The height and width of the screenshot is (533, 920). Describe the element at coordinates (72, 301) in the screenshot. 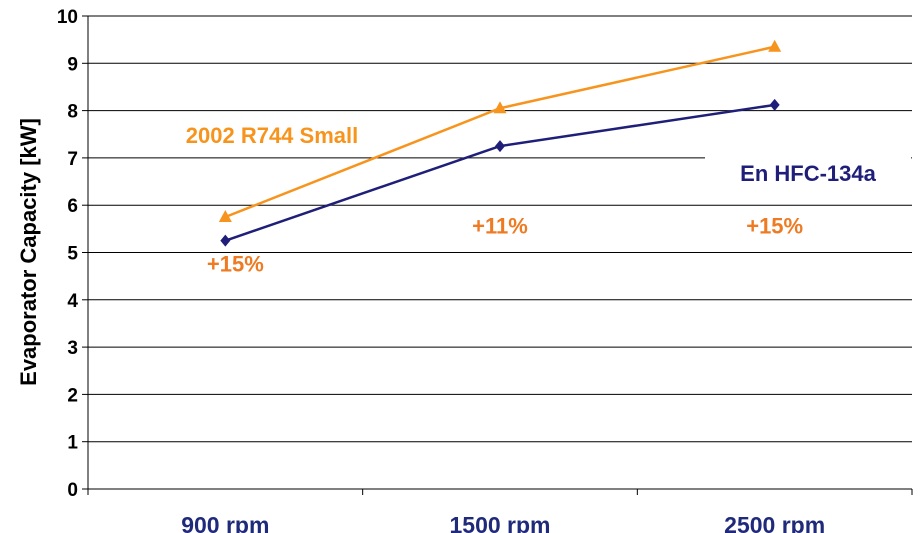

I see `y-tick-label-4: 4` at that location.